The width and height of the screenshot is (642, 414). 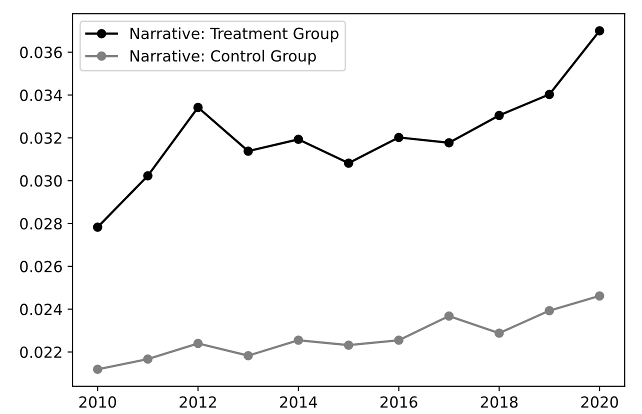 What do you see at coordinates (41, 266) in the screenshot?
I see `y-tick-label: 0.026` at bounding box center [41, 266].